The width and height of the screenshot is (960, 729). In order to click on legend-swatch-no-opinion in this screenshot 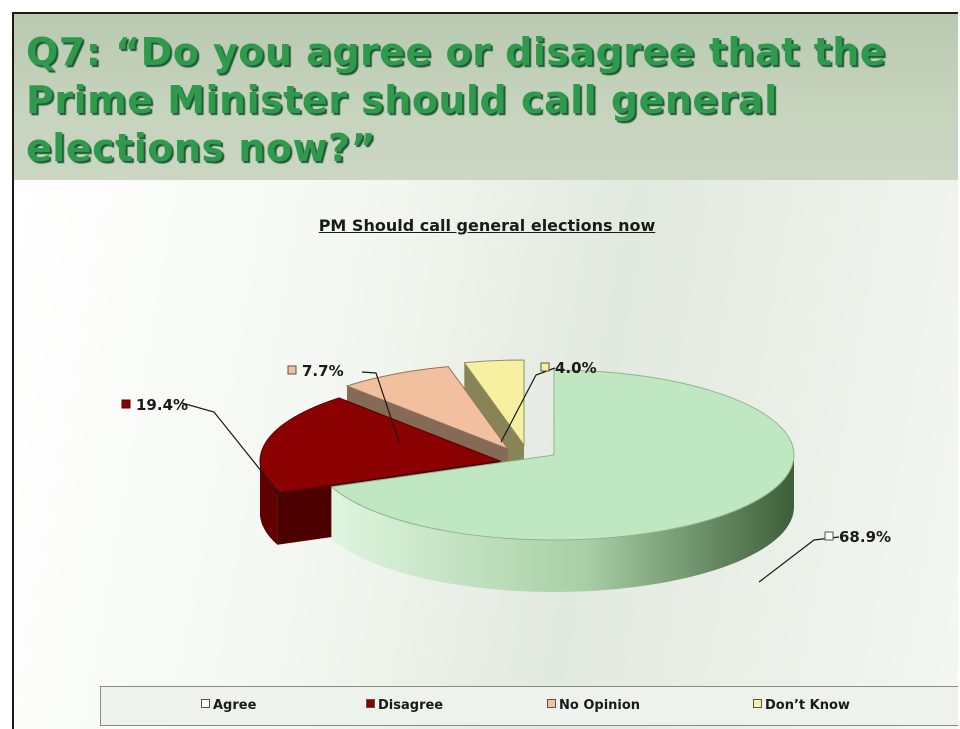, I will do `click(551, 703)`.